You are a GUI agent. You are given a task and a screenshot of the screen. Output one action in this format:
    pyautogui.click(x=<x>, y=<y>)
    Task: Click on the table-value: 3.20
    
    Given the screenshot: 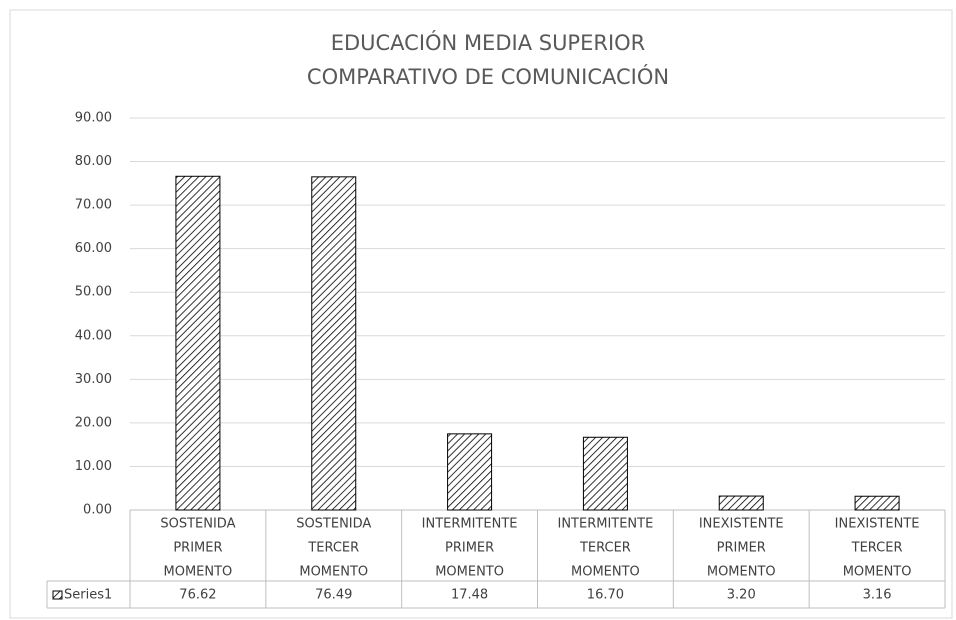 What is the action you would take?
    pyautogui.click(x=741, y=595)
    